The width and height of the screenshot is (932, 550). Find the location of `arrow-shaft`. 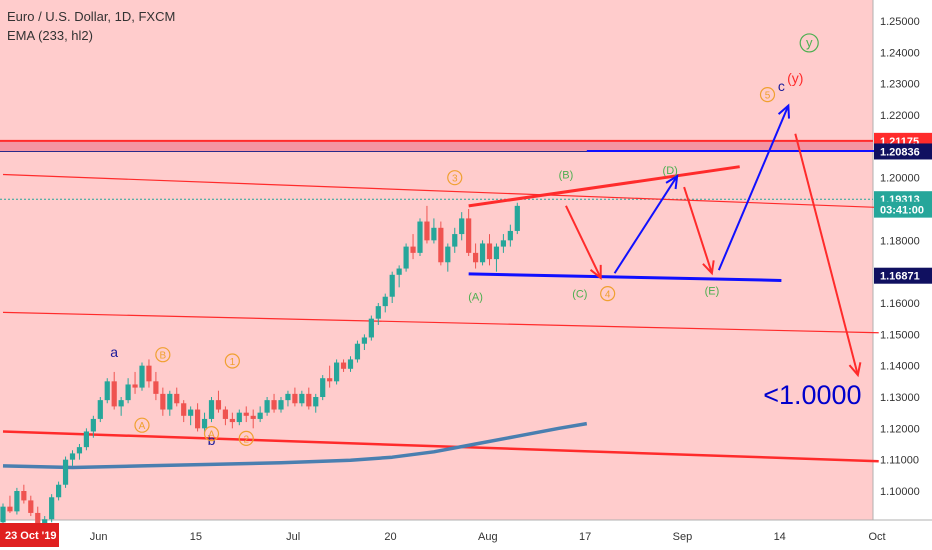

arrow-shaft is located at coordinates (645, 224).